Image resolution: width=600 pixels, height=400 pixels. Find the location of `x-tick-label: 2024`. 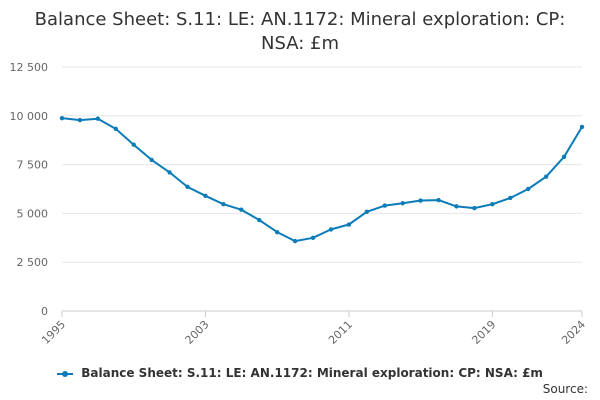

x-tick-label: 2024 is located at coordinates (573, 332).